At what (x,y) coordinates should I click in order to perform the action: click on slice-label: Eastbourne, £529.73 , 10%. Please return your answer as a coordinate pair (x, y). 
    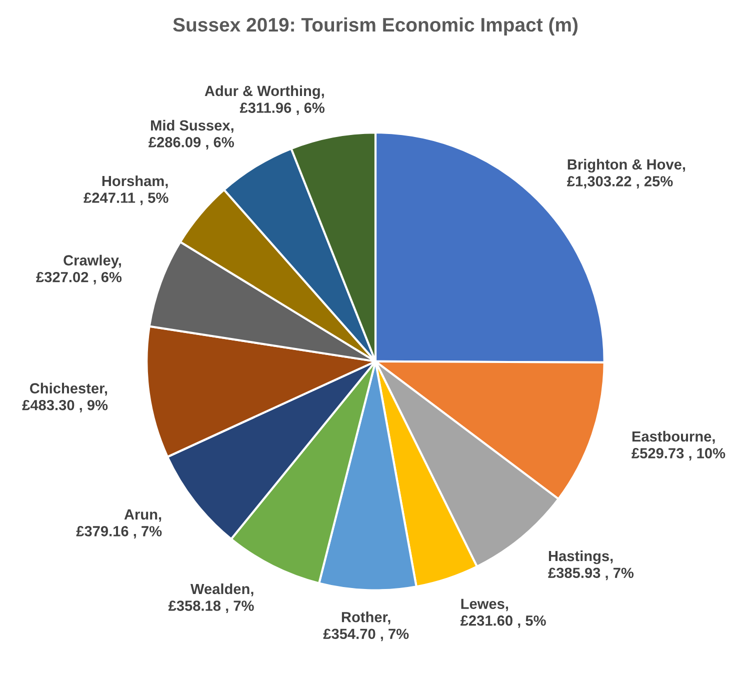
    Looking at the image, I should click on (679, 445).